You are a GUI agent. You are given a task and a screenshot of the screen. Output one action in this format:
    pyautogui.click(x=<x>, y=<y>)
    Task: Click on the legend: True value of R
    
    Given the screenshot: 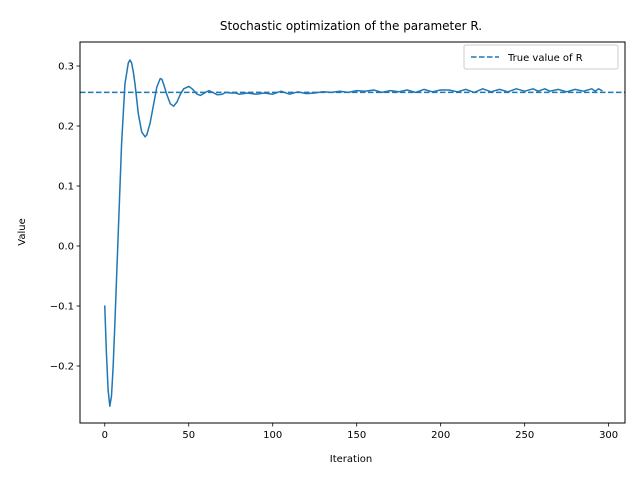 What is the action you would take?
    pyautogui.click(x=541, y=57)
    